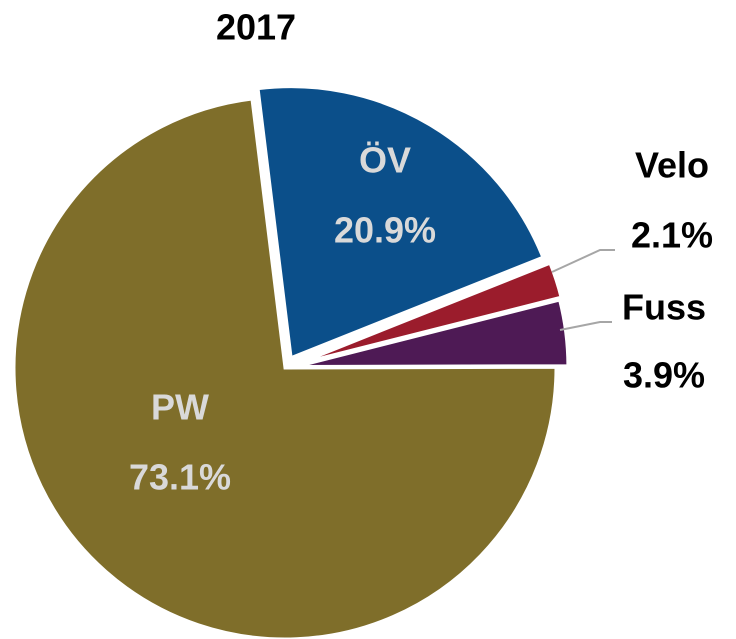 The width and height of the screenshot is (736, 639). I want to click on slice-value-label: 20.9%, so click(385, 230).